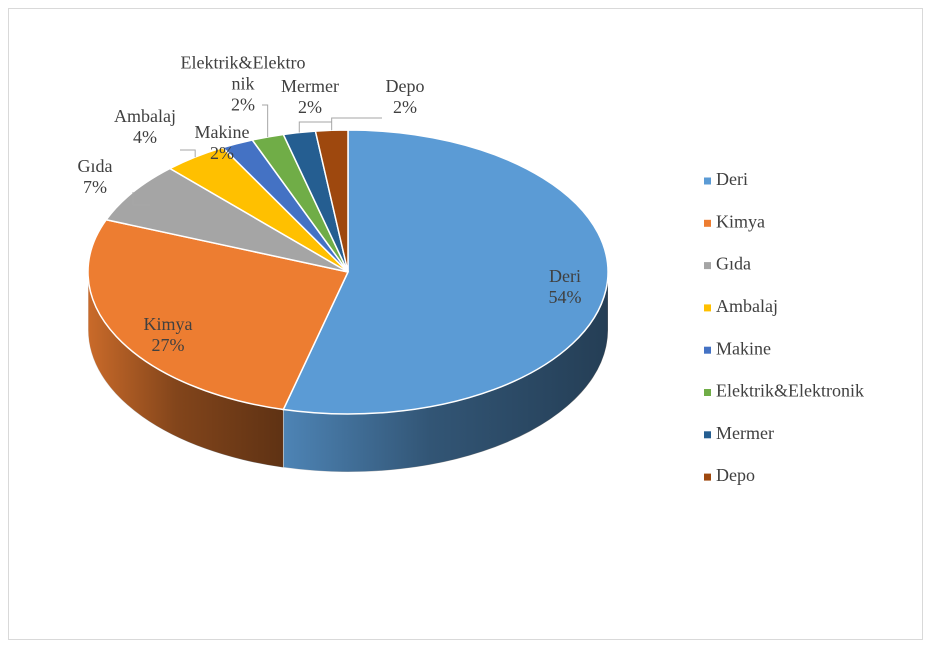  What do you see at coordinates (95, 166) in the screenshot?
I see `data-label-name: Gıda` at bounding box center [95, 166].